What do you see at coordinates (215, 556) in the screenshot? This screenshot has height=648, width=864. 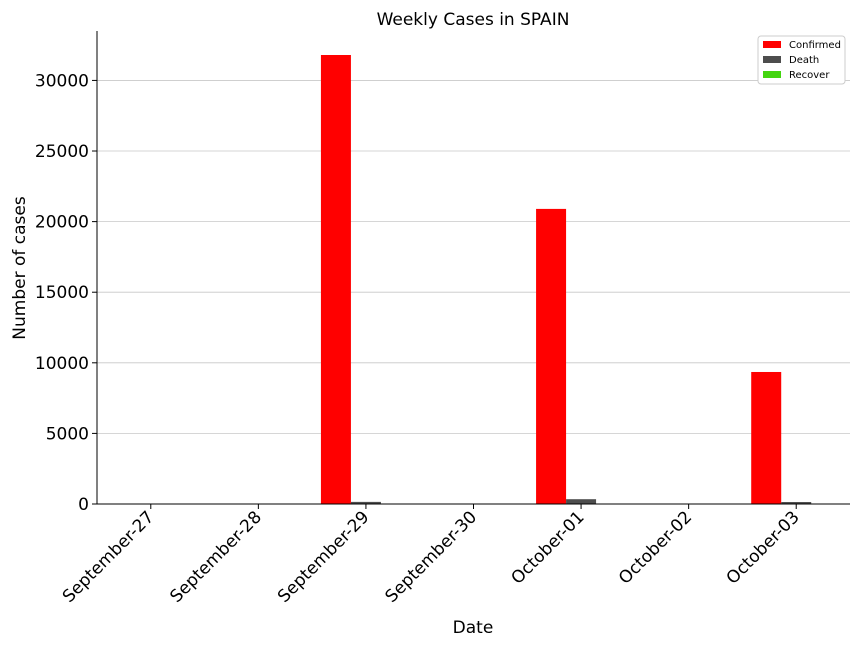 I see `x-tick-label: September-28` at bounding box center [215, 556].